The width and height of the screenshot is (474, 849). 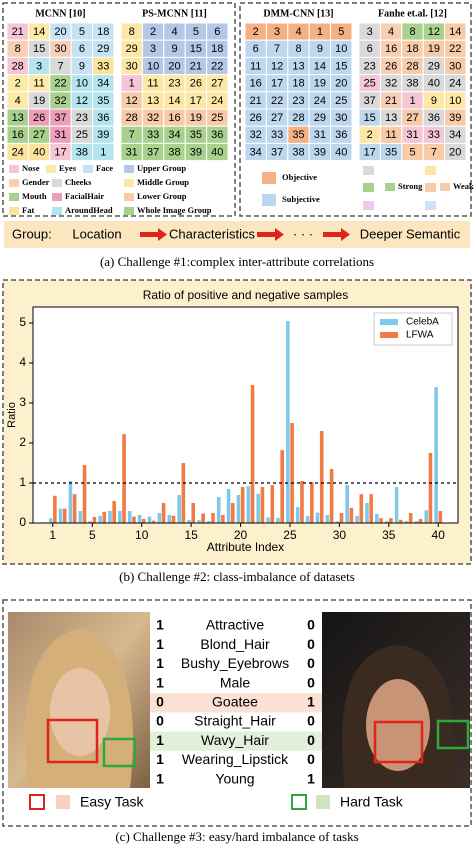 I want to click on cell-label: 27, so click(x=39, y=135).